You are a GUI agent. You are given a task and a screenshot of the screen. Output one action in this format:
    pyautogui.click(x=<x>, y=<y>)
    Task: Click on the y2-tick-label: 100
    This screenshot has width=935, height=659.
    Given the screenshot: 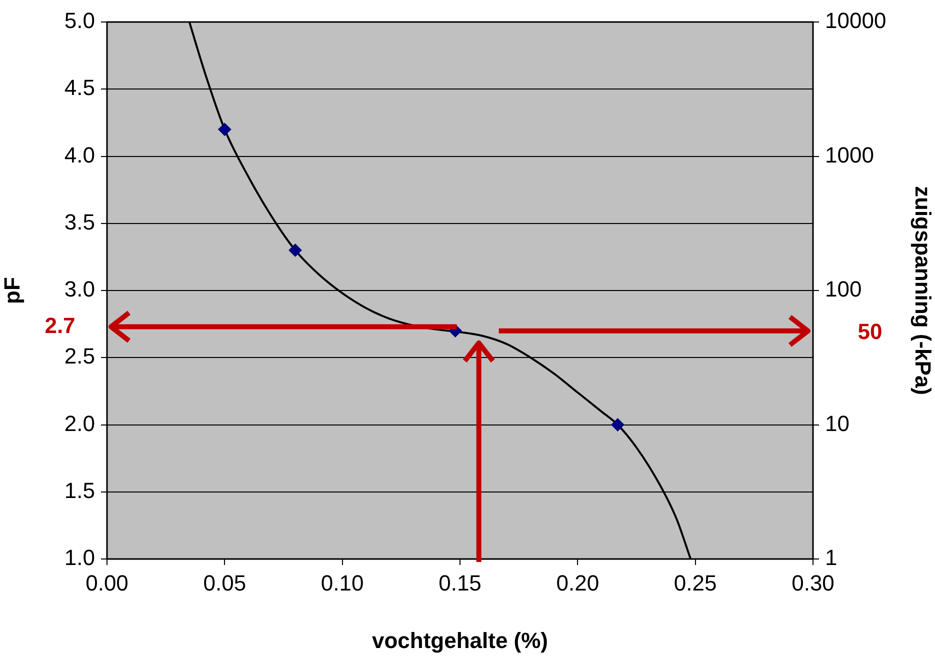 What is the action you would take?
    pyautogui.click(x=843, y=289)
    